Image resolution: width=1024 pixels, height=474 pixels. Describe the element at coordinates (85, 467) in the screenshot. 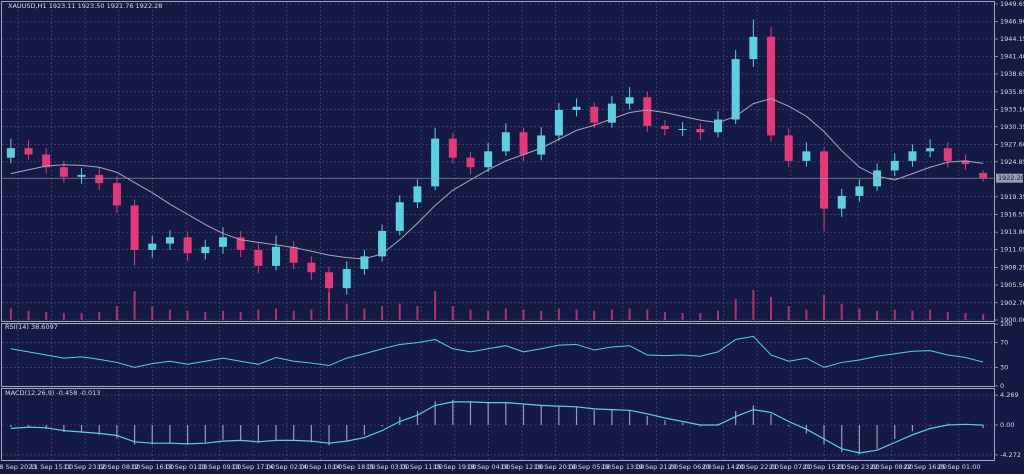

I see `x-tick-label: 11 Sep 23:00` at that location.